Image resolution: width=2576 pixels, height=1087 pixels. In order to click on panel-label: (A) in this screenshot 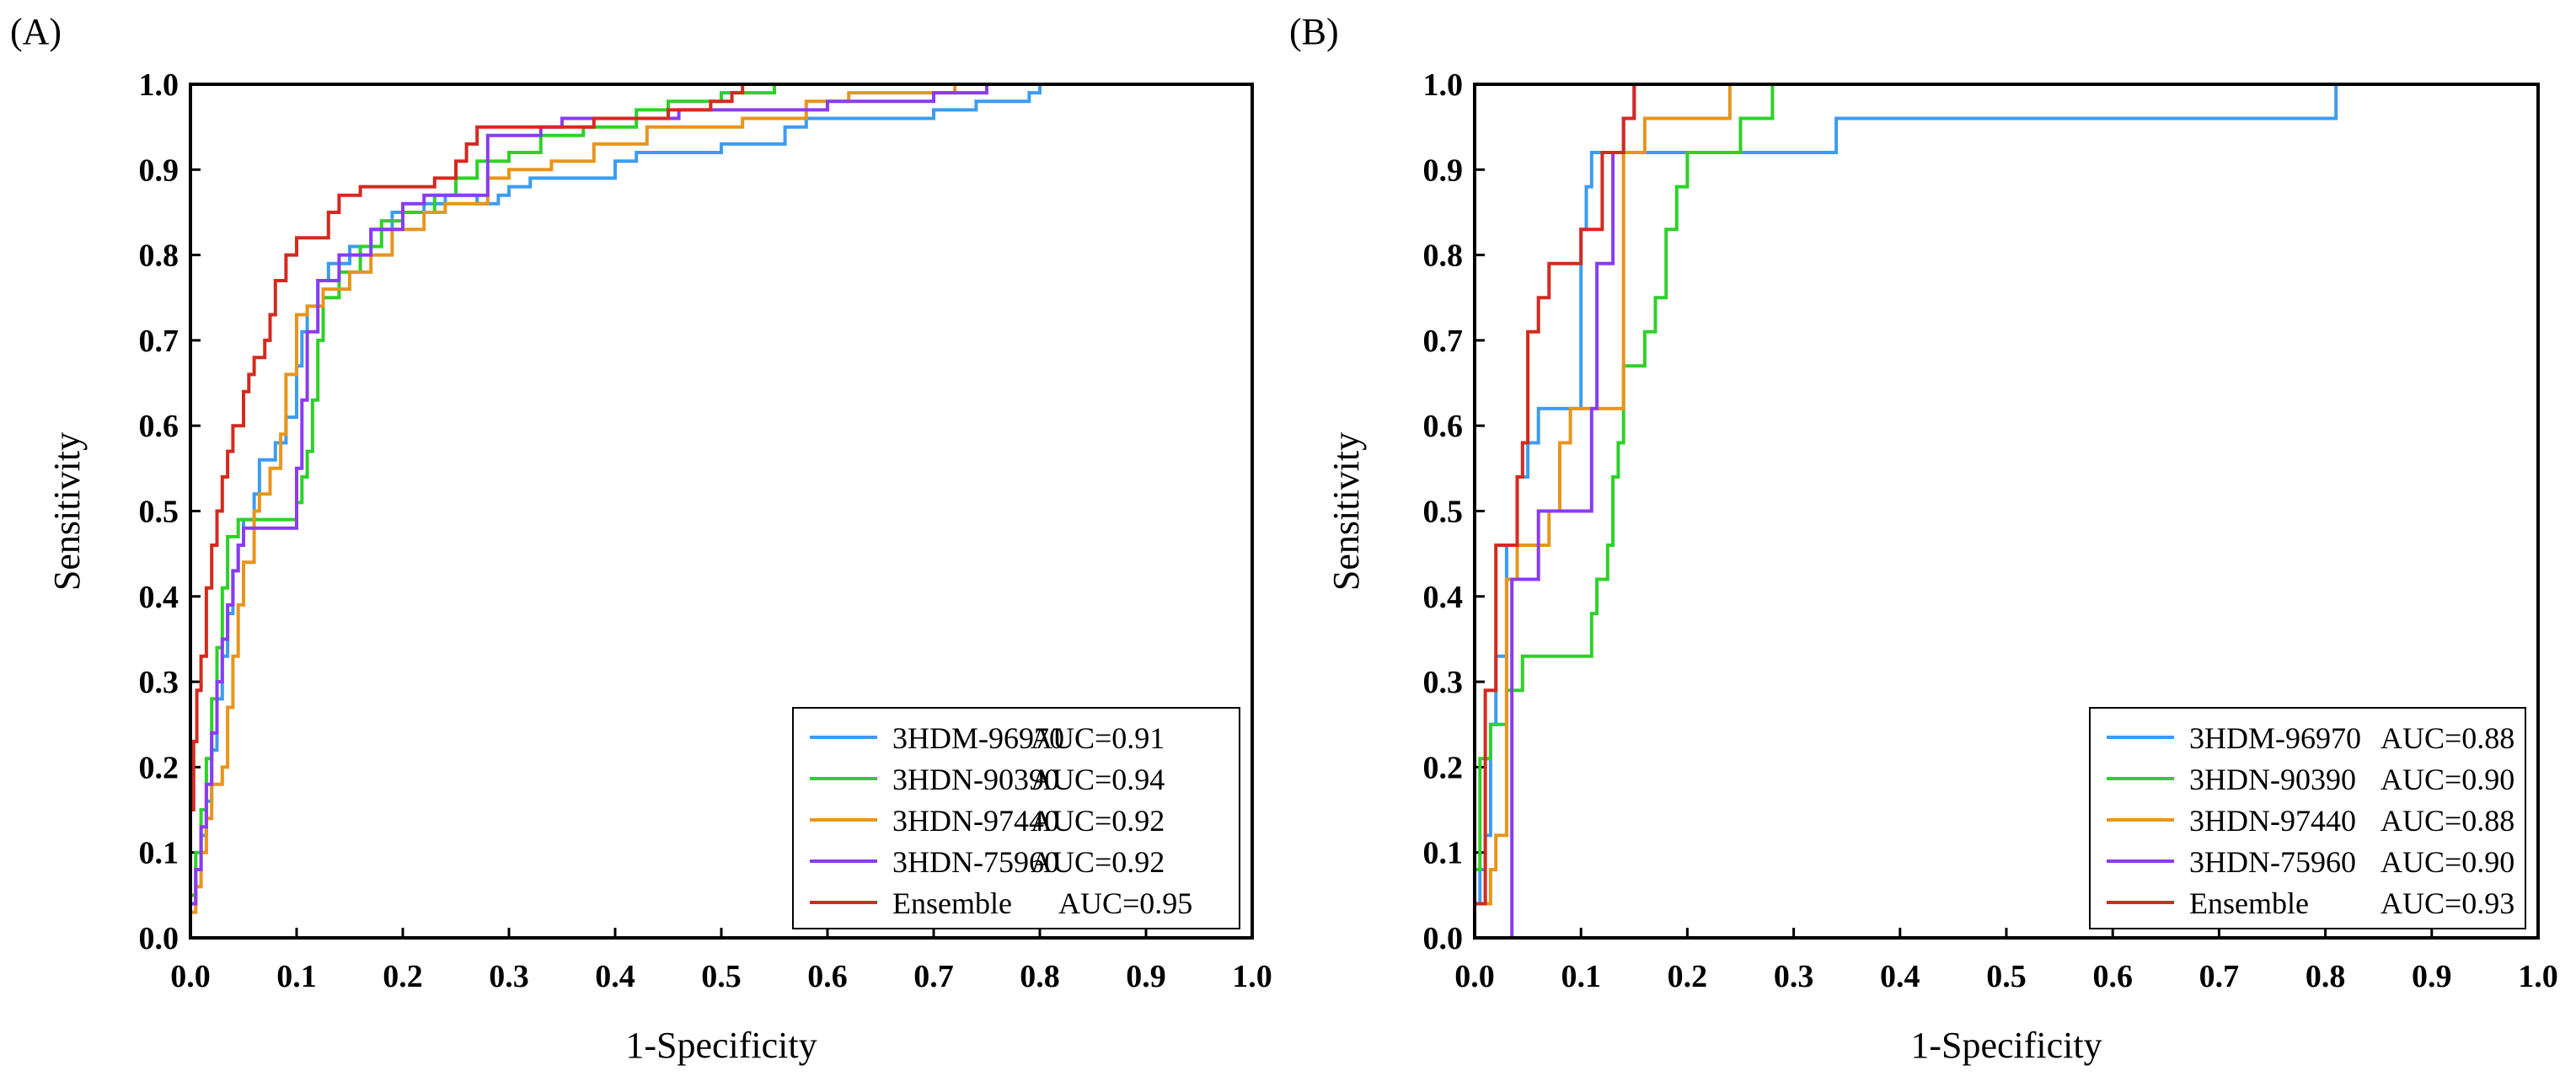, I will do `click(36, 31)`.